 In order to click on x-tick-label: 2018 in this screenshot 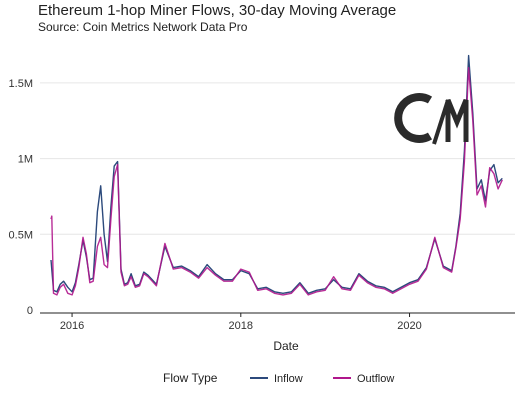, I will do `click(241, 326)`.